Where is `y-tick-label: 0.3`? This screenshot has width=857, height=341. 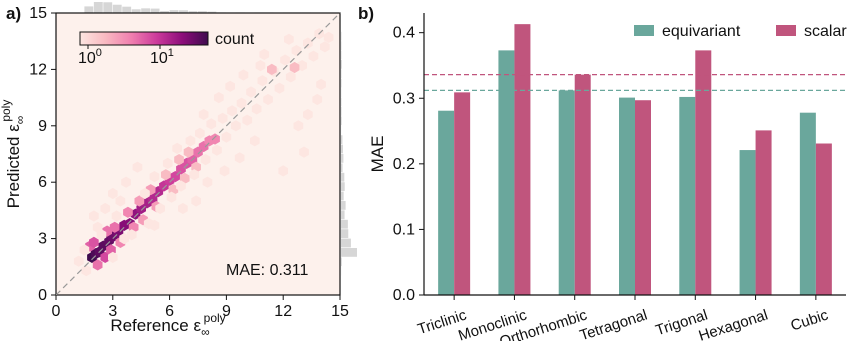 y-tick-label: 0.3 is located at coordinates (404, 98).